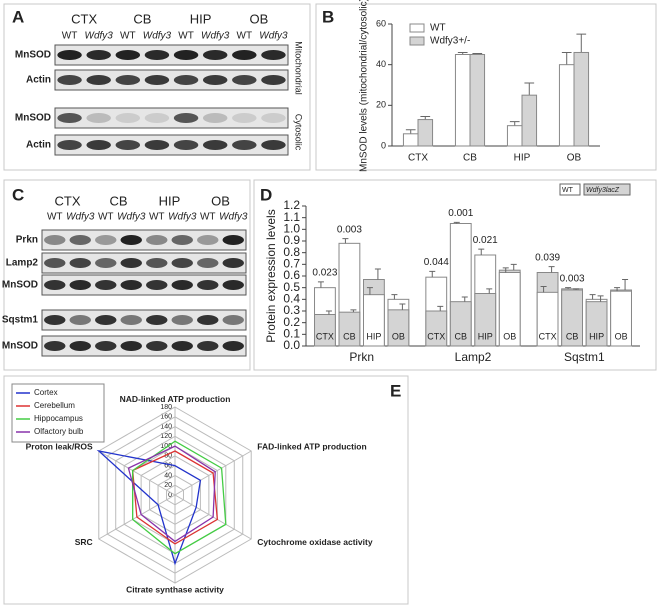 The width and height of the screenshot is (660, 607). What do you see at coordinates (220, 200) in the screenshot?
I see `blot-group-label: OB` at bounding box center [220, 200].